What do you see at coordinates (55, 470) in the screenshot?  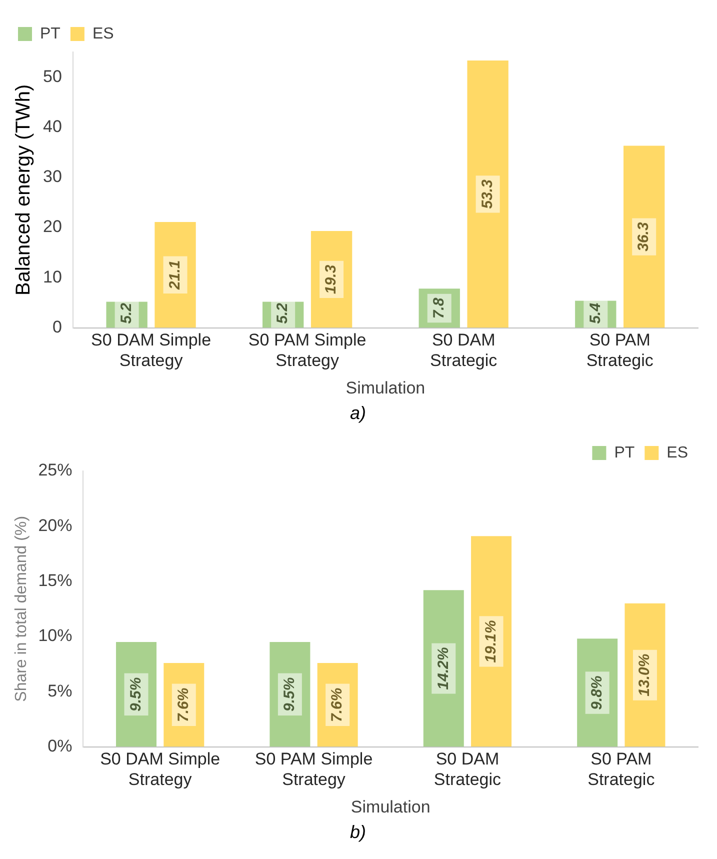 I see `y-tick-label: 25%` at bounding box center [55, 470].